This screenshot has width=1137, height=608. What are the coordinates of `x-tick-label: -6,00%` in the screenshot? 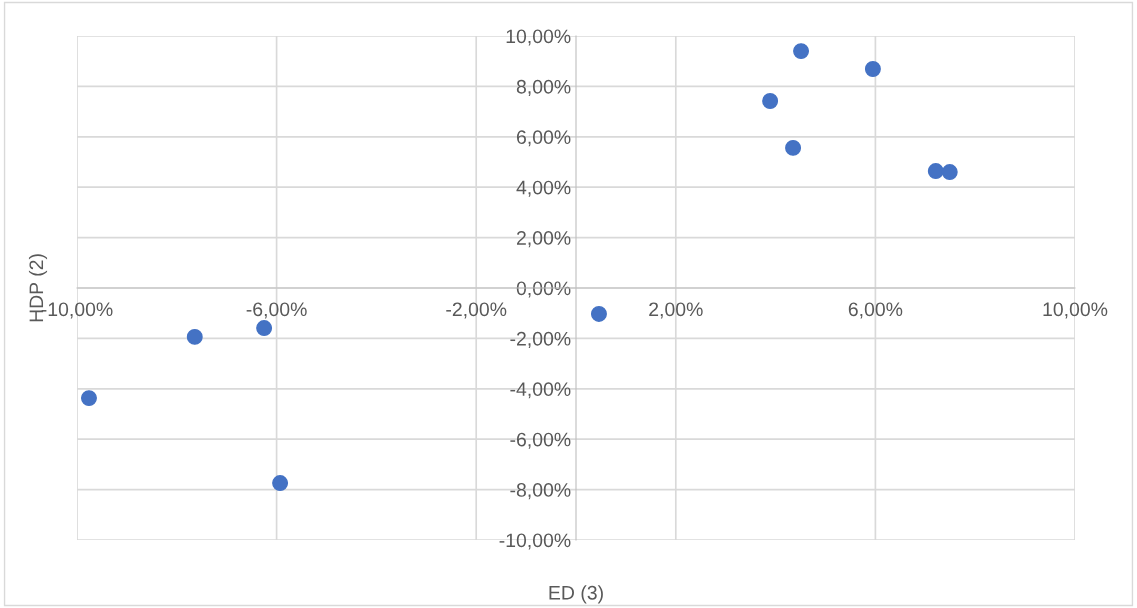 It's located at (276, 310).